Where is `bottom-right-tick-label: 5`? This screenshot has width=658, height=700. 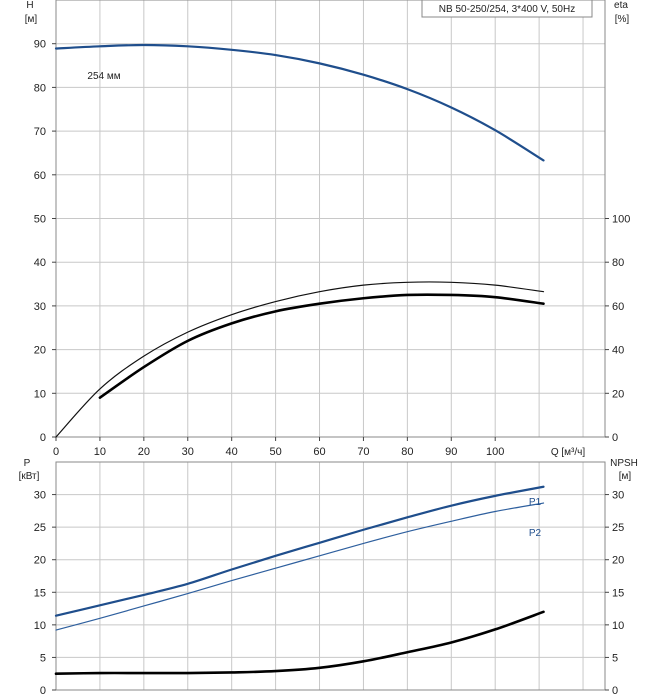
bottom-right-tick-label: 5 is located at coordinates (615, 658).